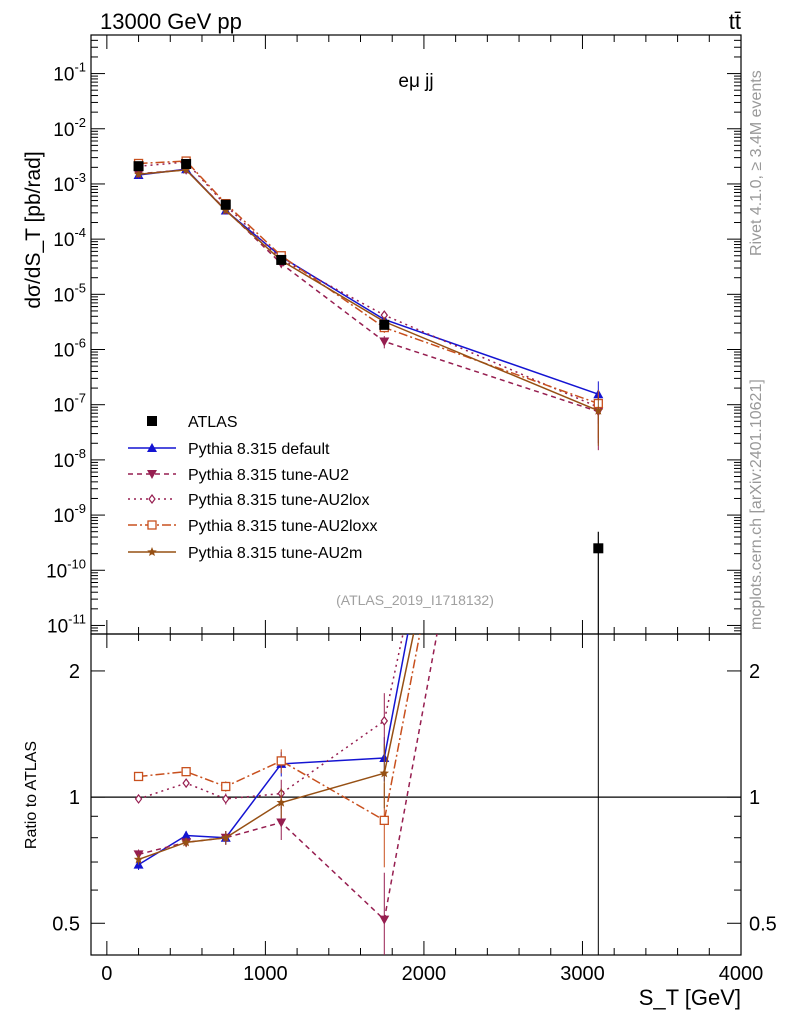  I want to click on legend-label: Pythia 8.315 tune-AU2, so click(268, 475).